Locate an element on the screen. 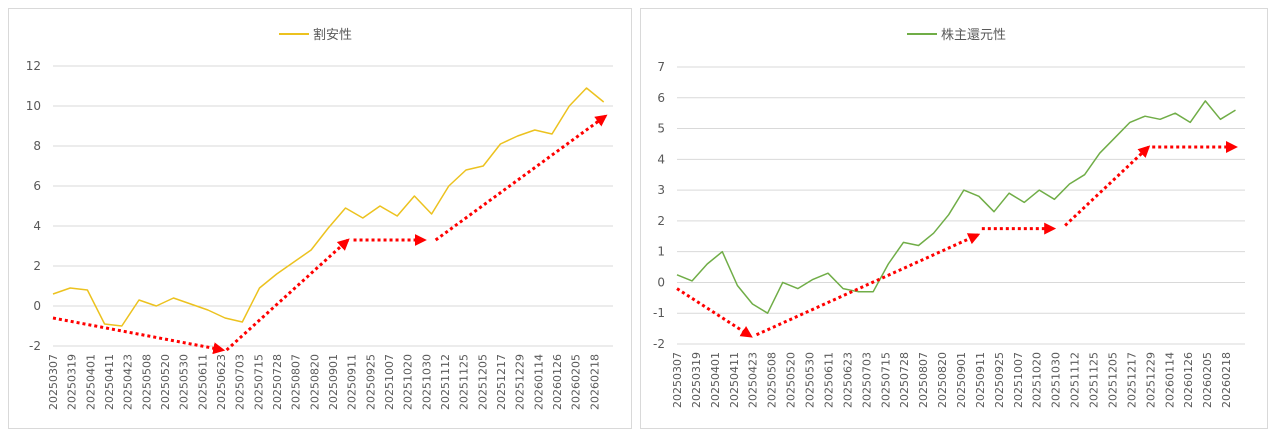 This screenshot has width=1276, height=437. legend-label: 株主還元性 is located at coordinates (973, 35).